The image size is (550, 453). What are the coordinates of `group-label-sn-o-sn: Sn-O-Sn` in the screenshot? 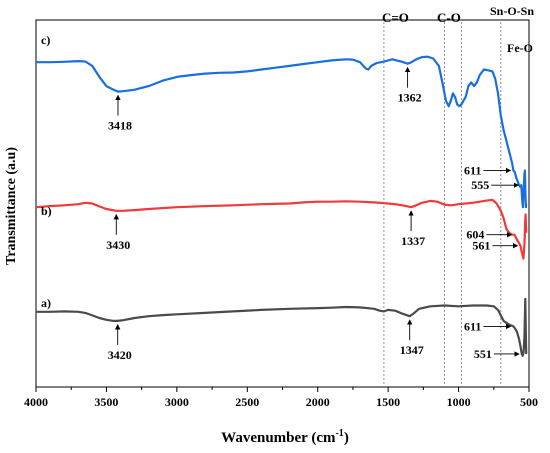 It's located at (512, 11).